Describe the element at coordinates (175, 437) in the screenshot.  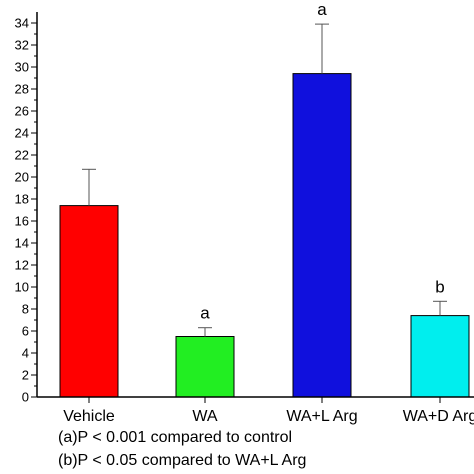
I see `footnote: (a)P < 0.001 compared to control` at that location.